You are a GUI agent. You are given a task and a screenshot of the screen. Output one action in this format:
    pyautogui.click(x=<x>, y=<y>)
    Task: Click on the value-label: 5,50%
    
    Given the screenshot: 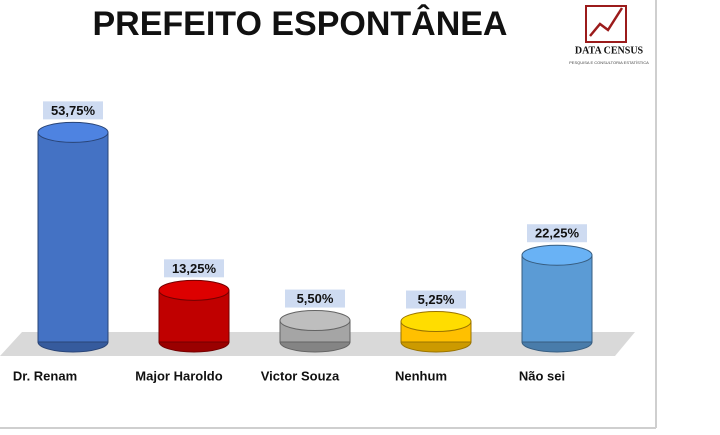 What is the action you would take?
    pyautogui.click(x=315, y=298)
    